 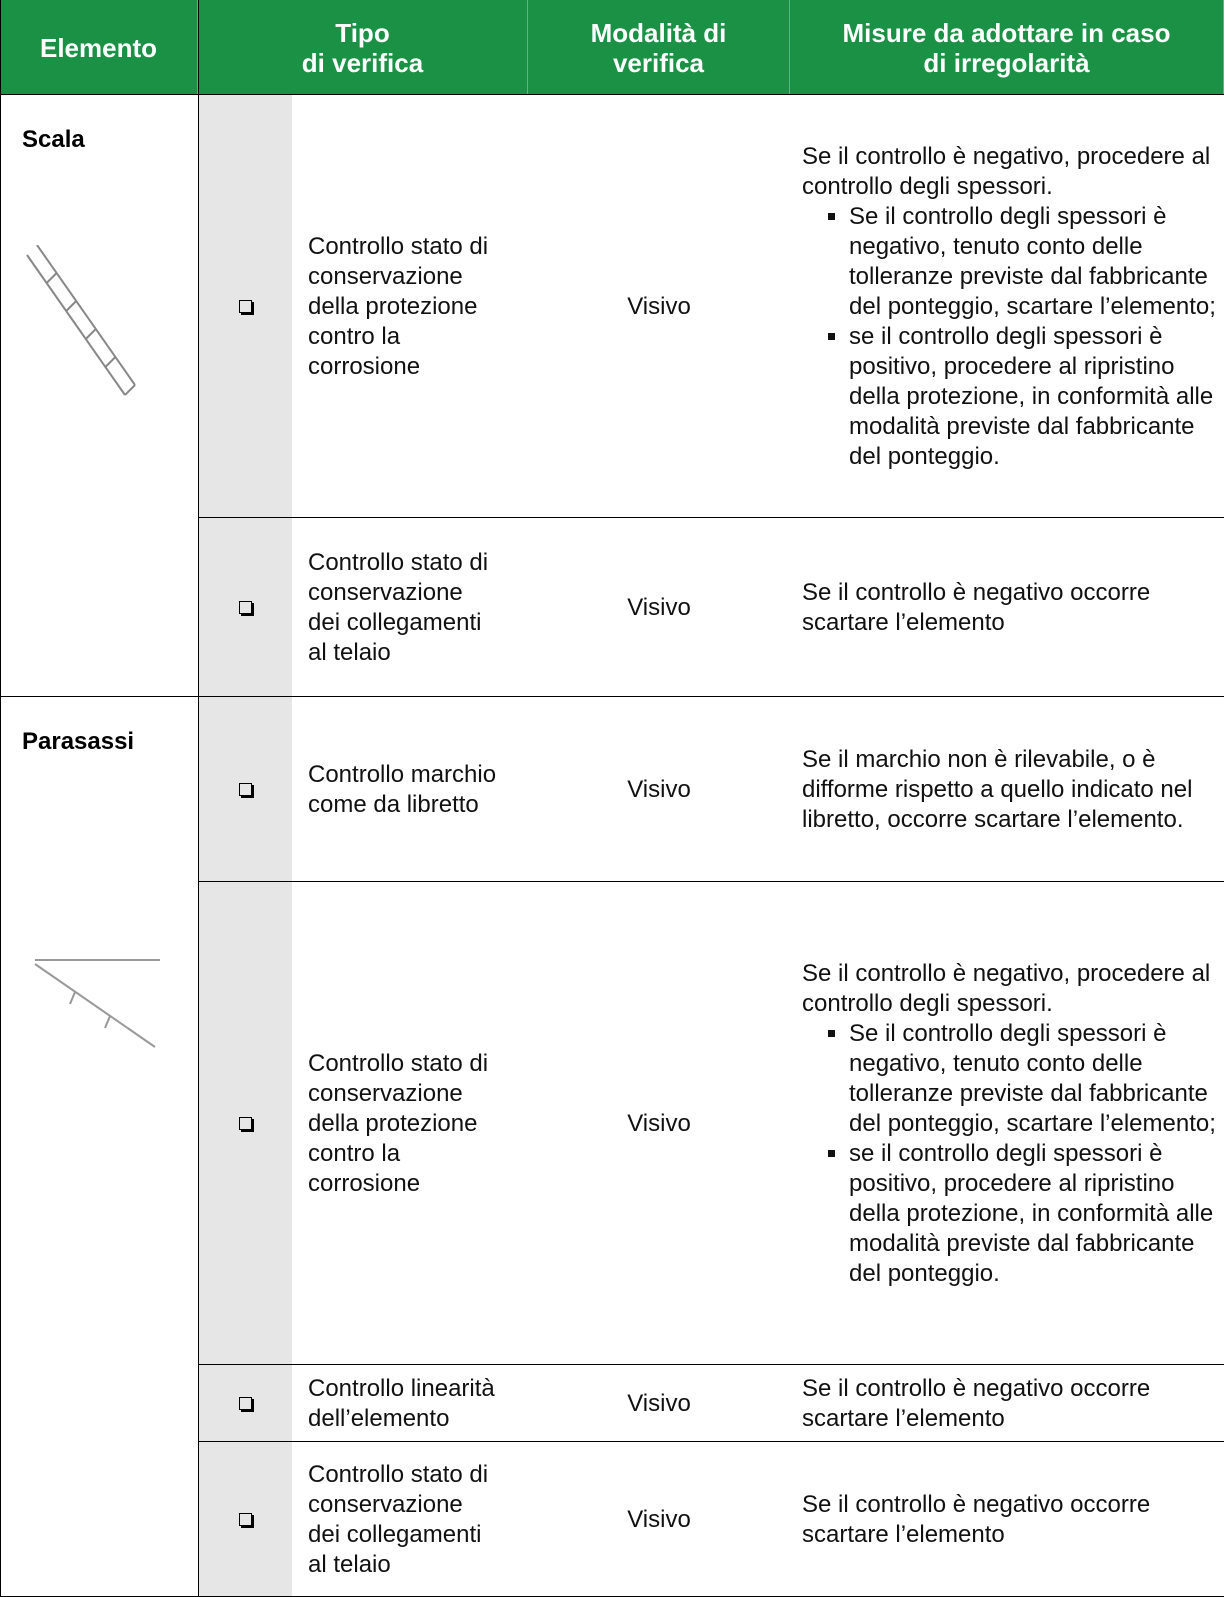 I want to click on check-type: Controllo linearità dell’elemento, so click(x=401, y=1403).